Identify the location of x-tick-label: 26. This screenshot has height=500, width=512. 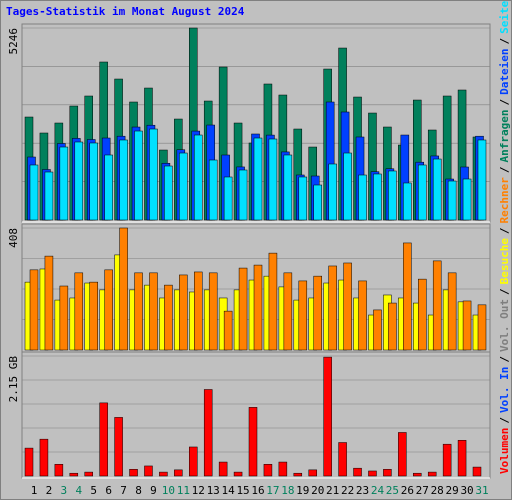
(407, 490).